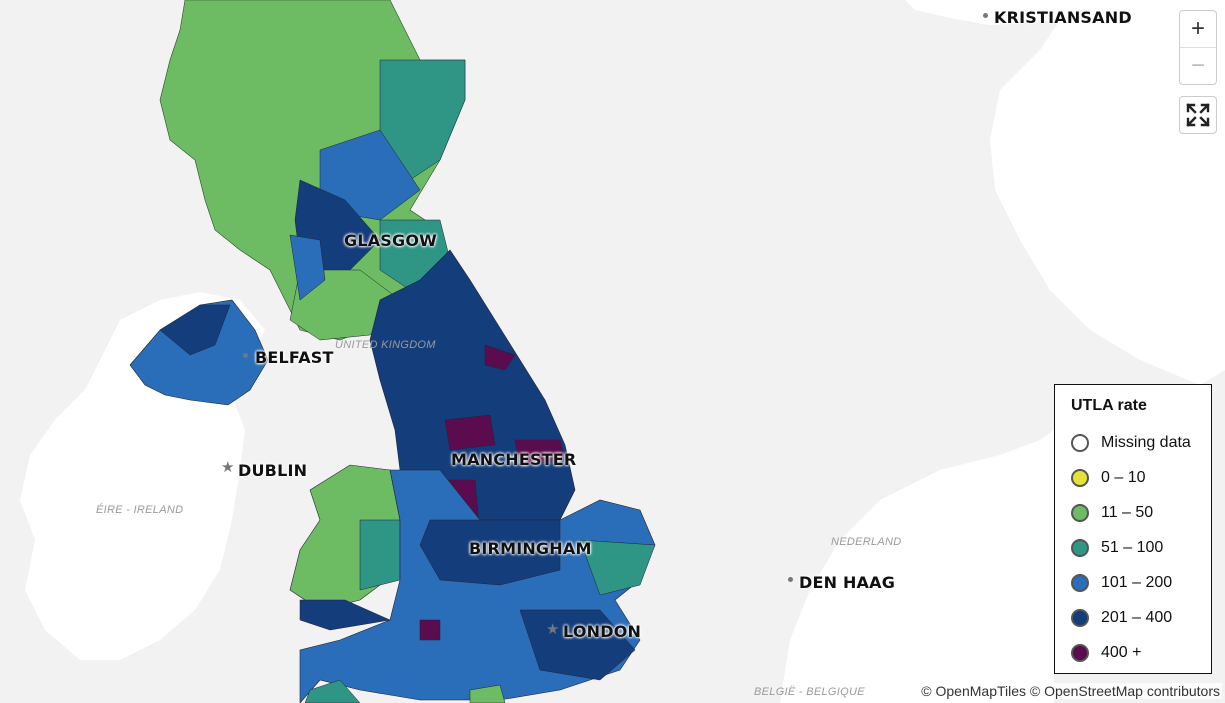 This screenshot has height=703, width=1225. Describe the element at coordinates (245, 355) in the screenshot. I see `belfast-marker` at that location.